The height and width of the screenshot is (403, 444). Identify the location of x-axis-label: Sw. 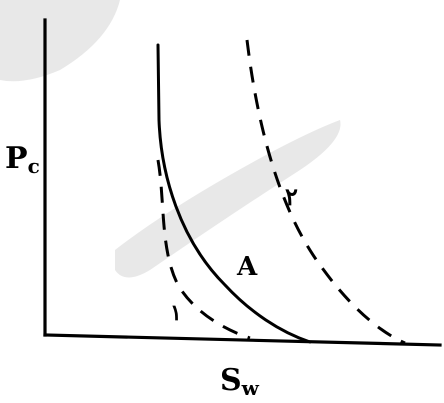
(240, 381).